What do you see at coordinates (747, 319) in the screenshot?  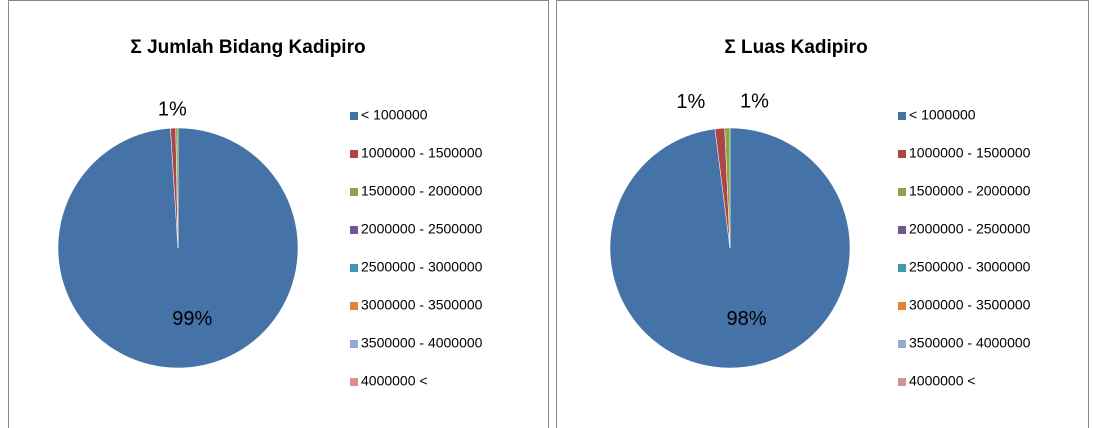 I see `data-label: 98%` at bounding box center [747, 319].